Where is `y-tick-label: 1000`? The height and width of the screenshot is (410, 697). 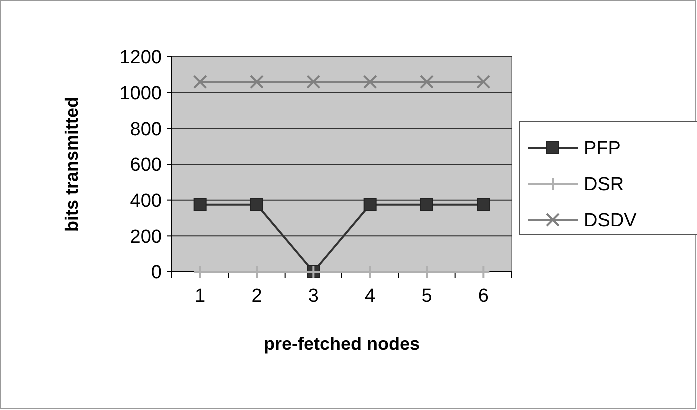 y-tick-label: 1000 is located at coordinates (141, 93).